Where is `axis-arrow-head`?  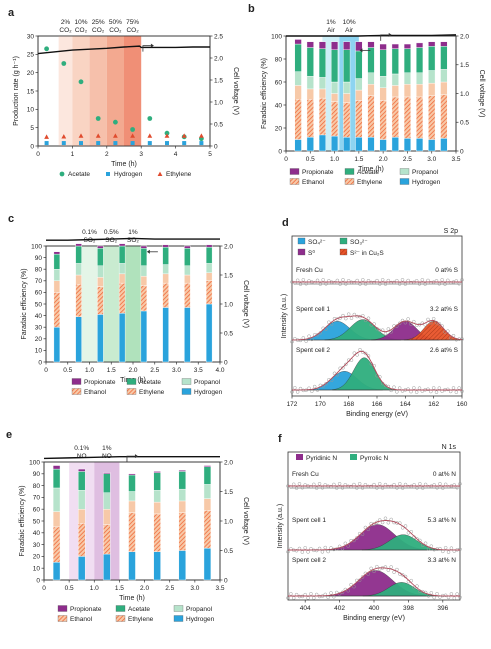
axis-arrow-head is located at coordinates (361, 50).